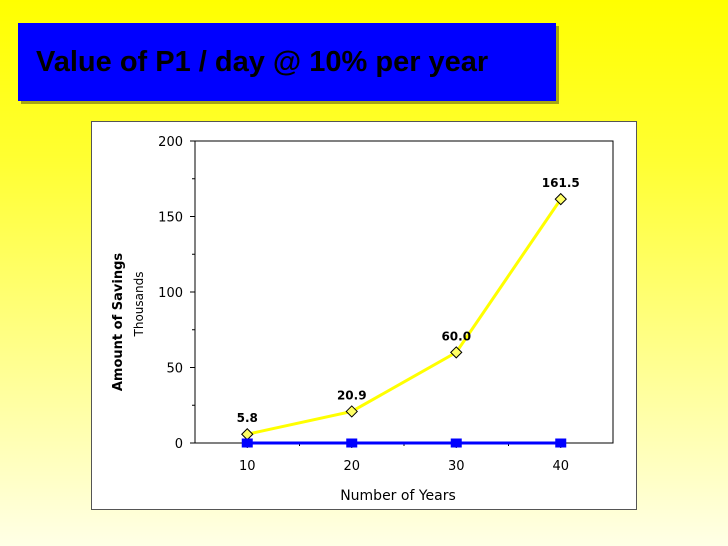  Describe the element at coordinates (561, 183) in the screenshot. I see `data-label: 161.5` at that location.